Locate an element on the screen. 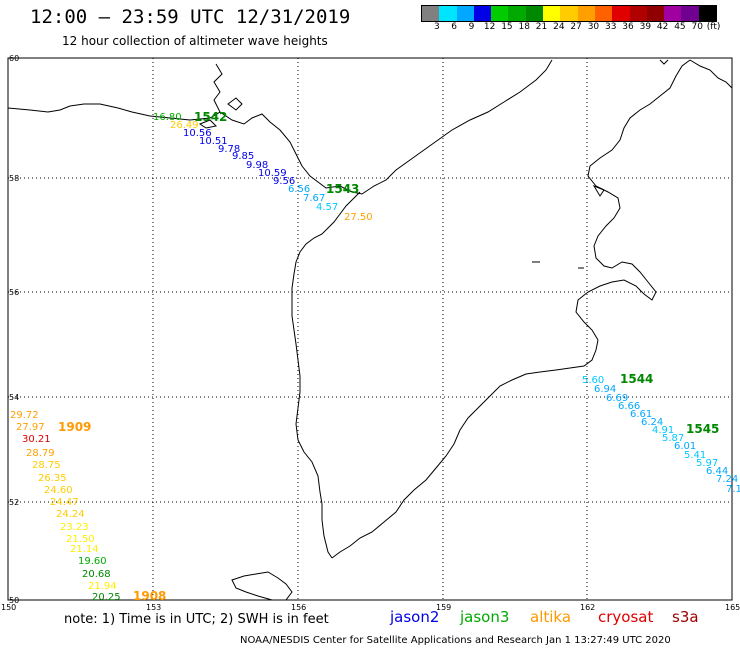 Image resolution: width=740 pixels, height=650 pixels. wave-height-label: 5.97 is located at coordinates (707, 463).